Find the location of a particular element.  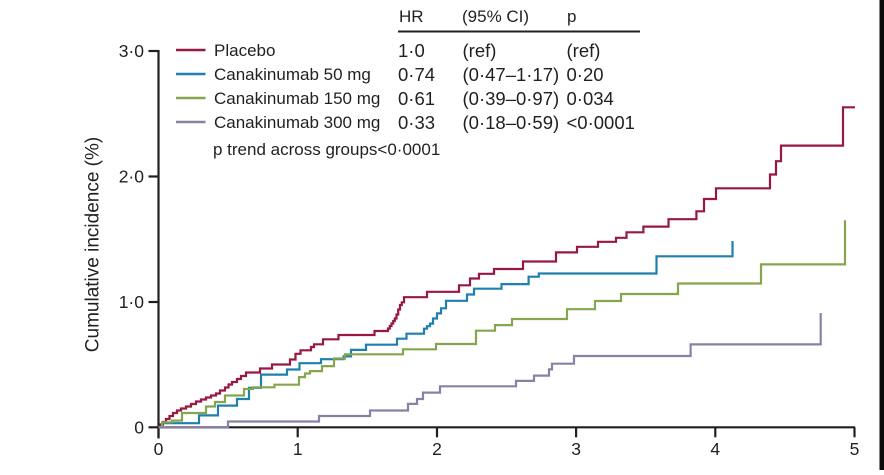

svg-text: 2·0 is located at coordinates (132, 177).